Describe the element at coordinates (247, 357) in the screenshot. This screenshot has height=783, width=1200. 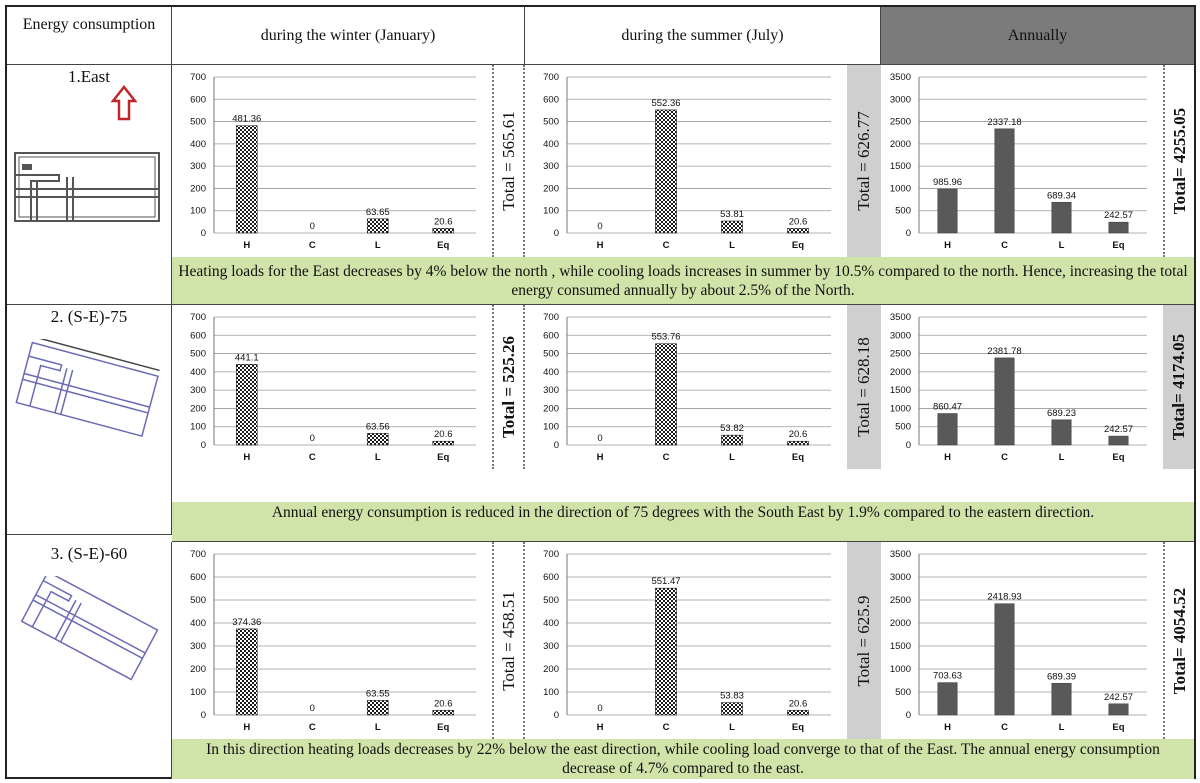
I see `chart3-data-label: 441.1` at that location.